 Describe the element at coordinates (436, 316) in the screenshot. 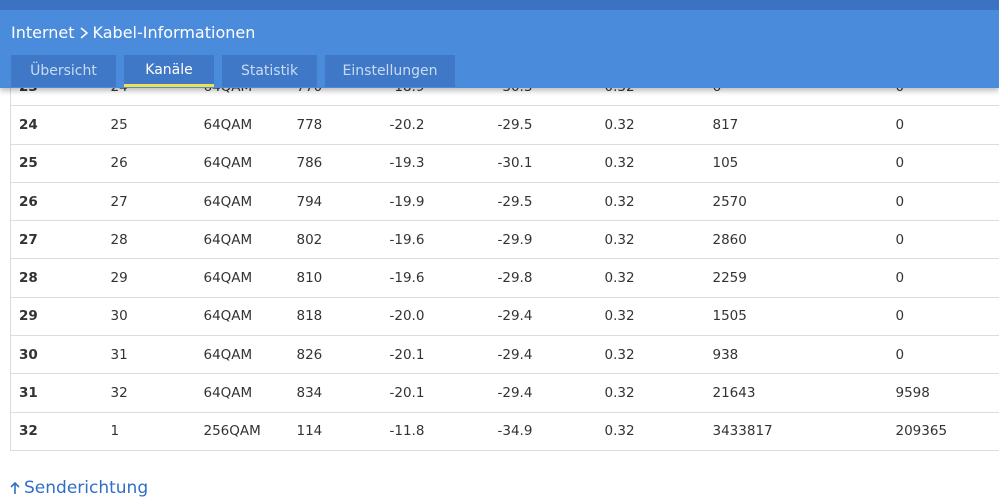

I see `table-cell: -20.0` at that location.